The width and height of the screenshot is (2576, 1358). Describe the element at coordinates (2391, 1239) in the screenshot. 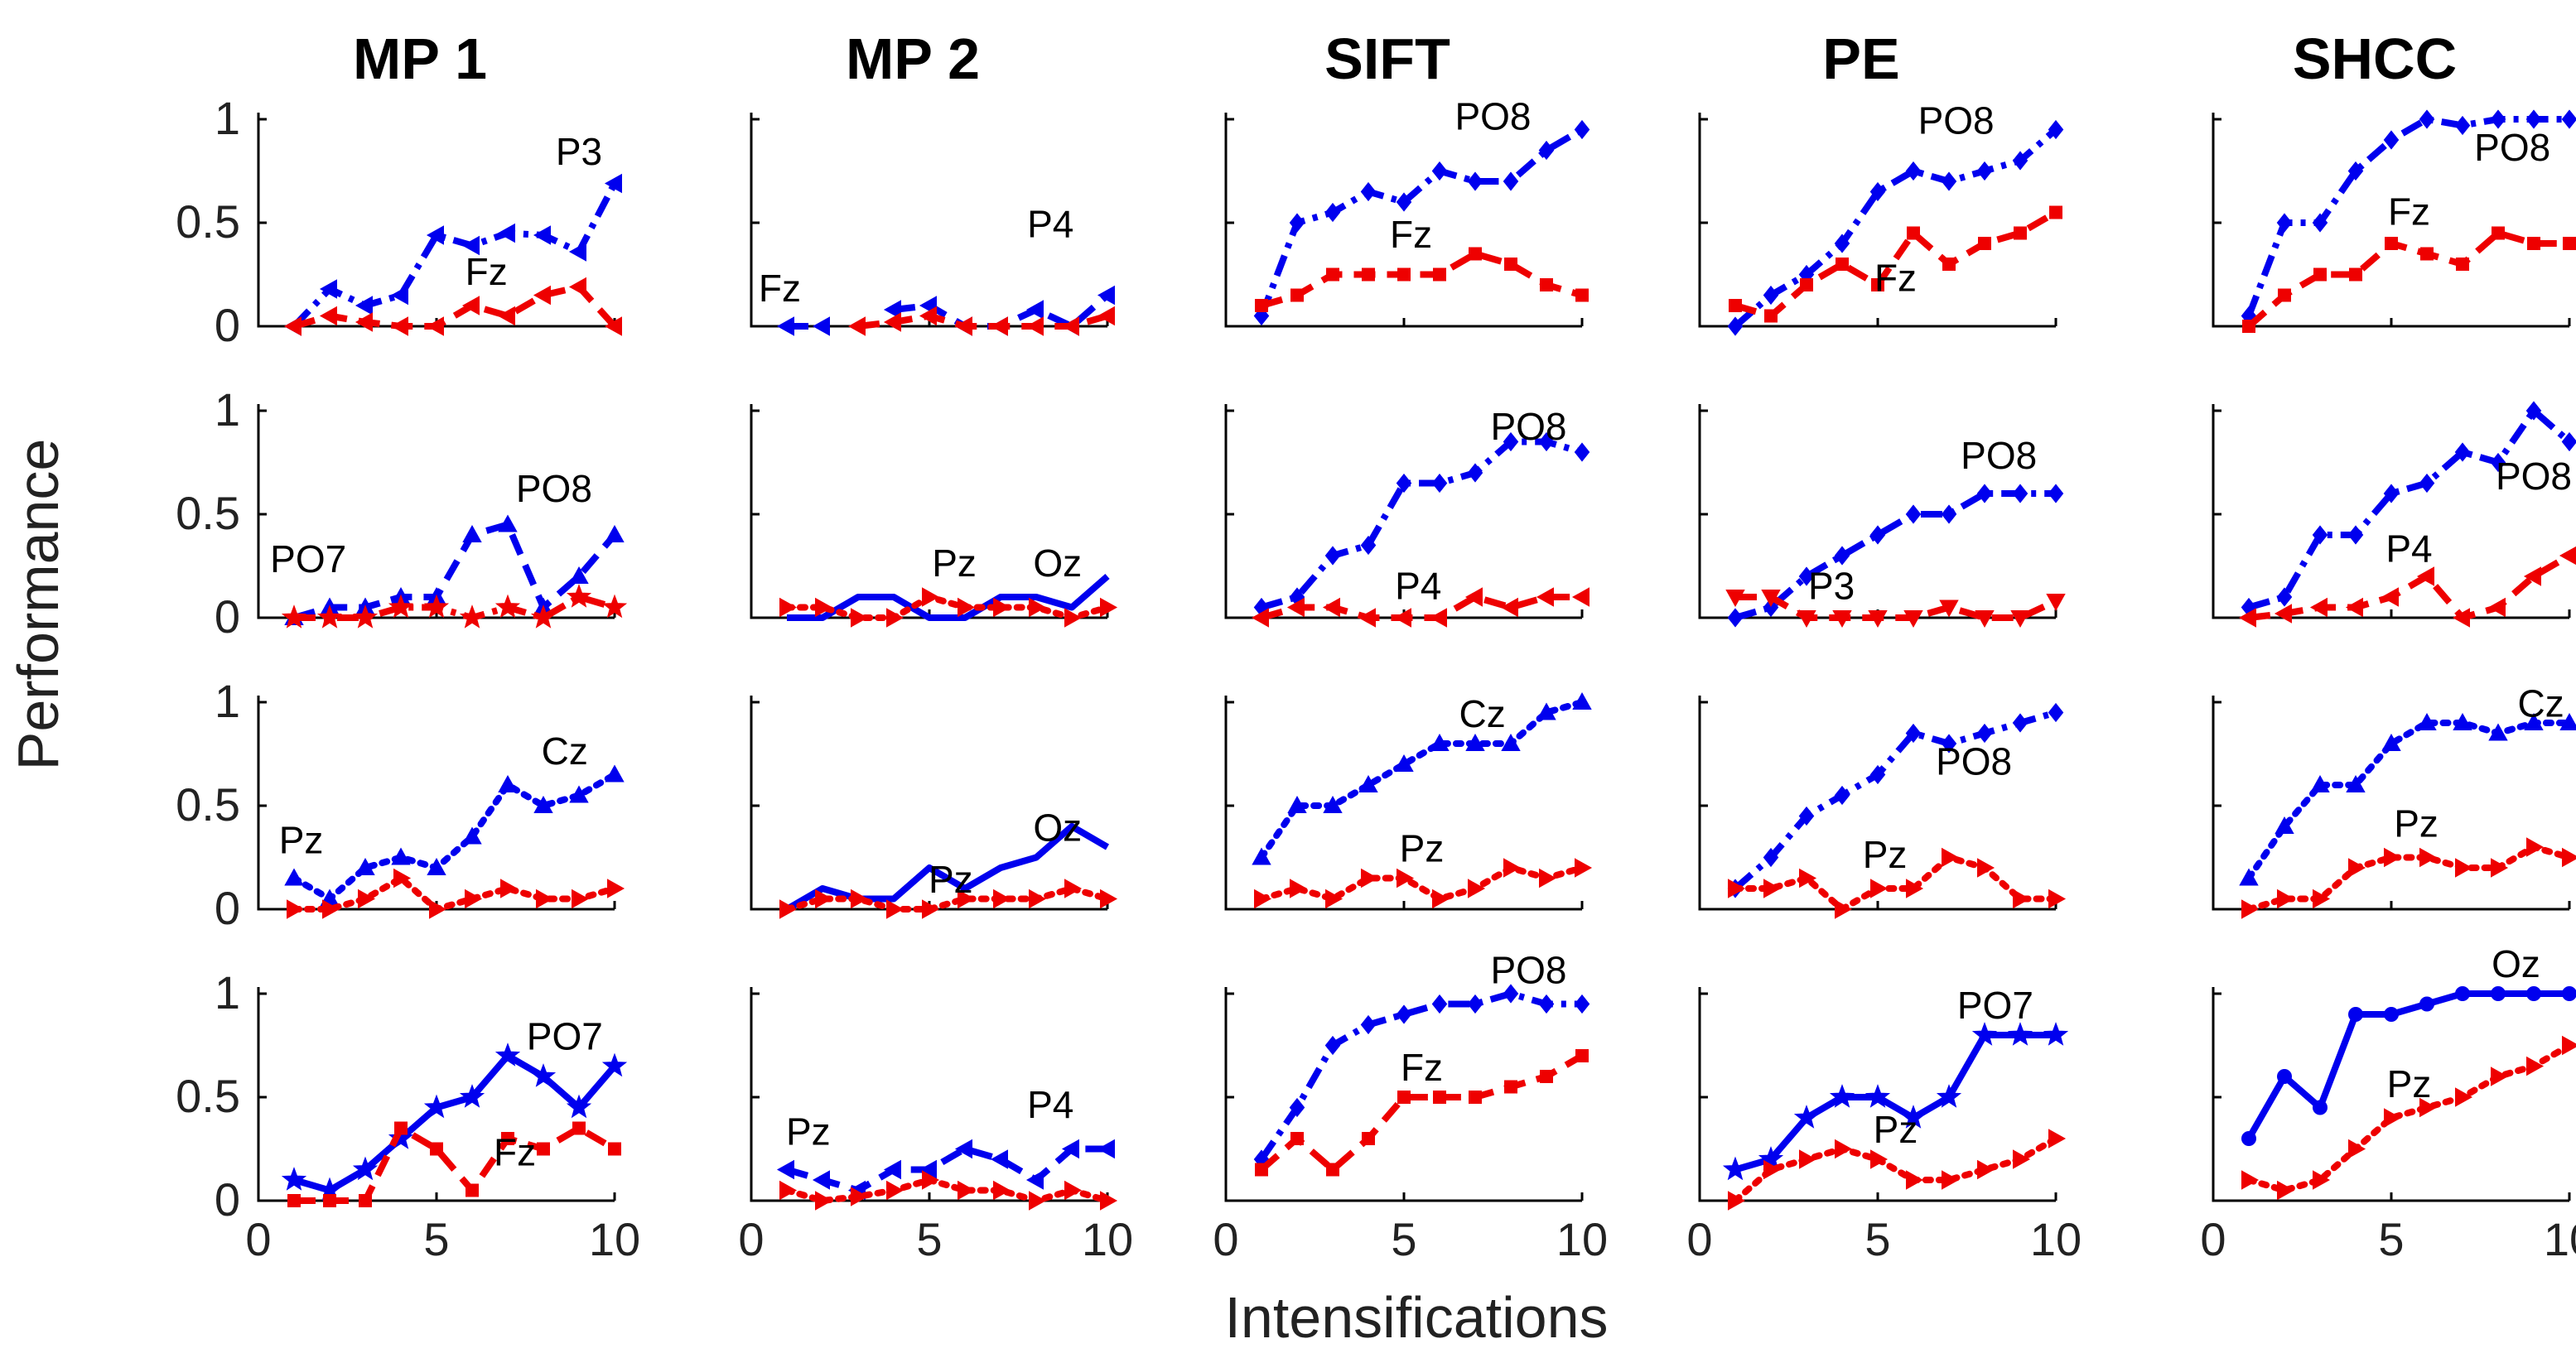

I see `x-tick-label: 5` at that location.